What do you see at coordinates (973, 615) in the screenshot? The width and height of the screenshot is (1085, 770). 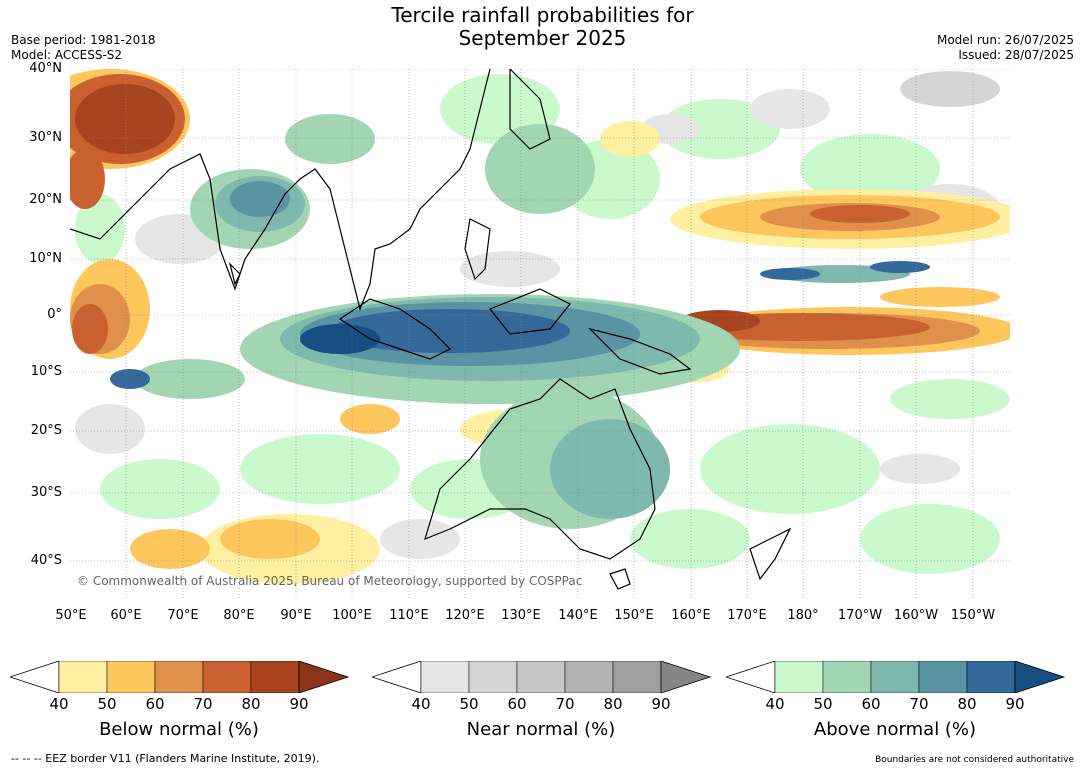 I see `lon-label: 150°W` at bounding box center [973, 615].